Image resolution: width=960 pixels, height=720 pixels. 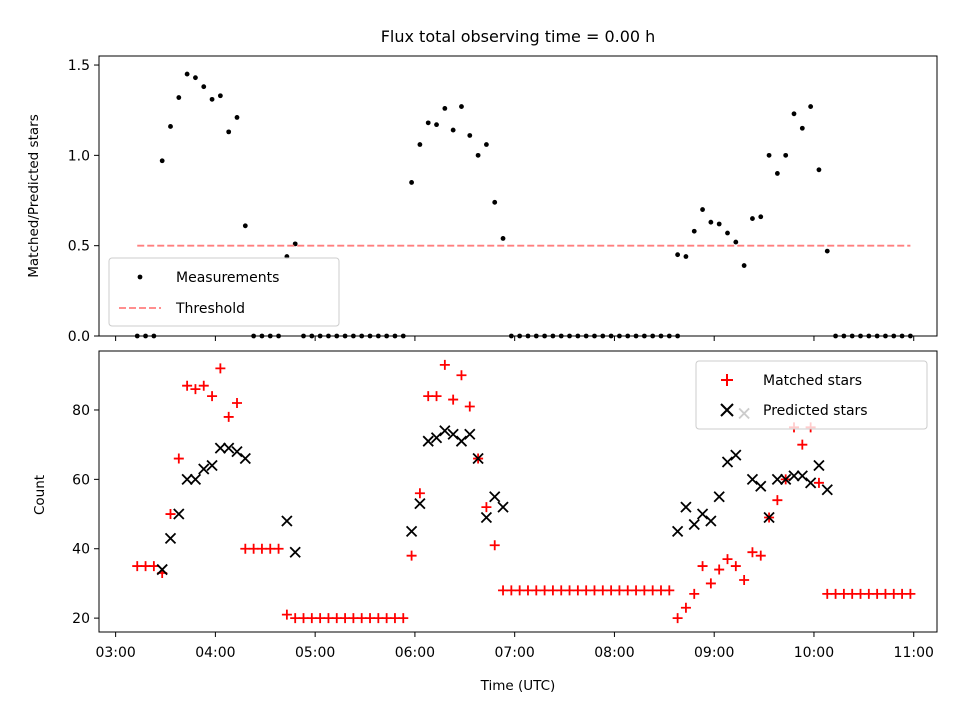 I want to click on legend-predicted-marker, so click(x=727, y=410).